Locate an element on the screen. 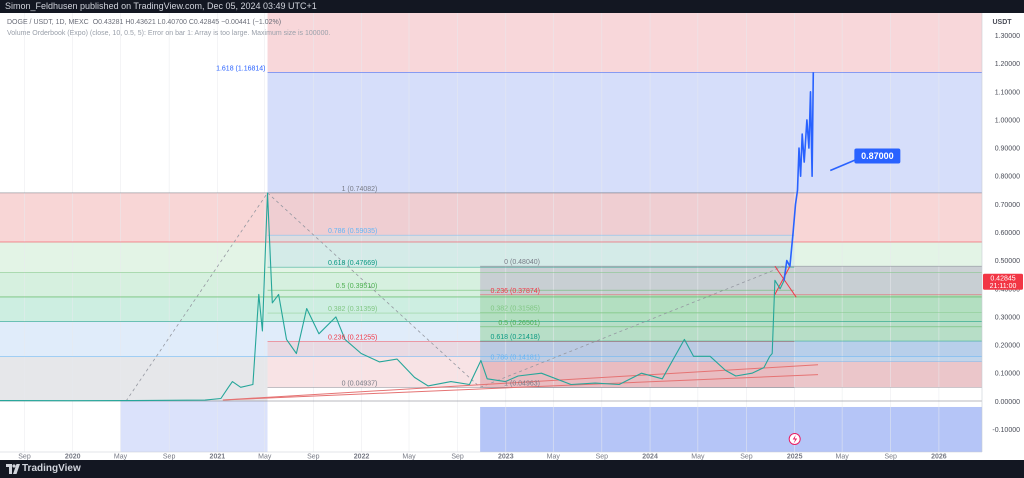 Image resolution: width=1024 pixels, height=478 pixels. fib3-lower-zone is located at coordinates (731, 429).